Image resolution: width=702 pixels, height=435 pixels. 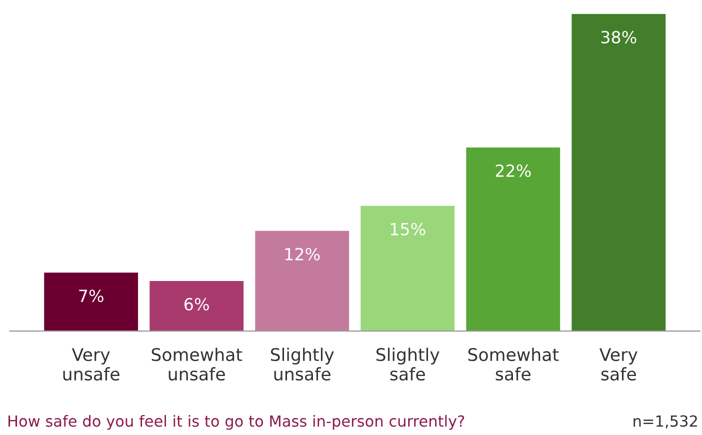 I want to click on data-label: 12%, so click(x=302, y=254).